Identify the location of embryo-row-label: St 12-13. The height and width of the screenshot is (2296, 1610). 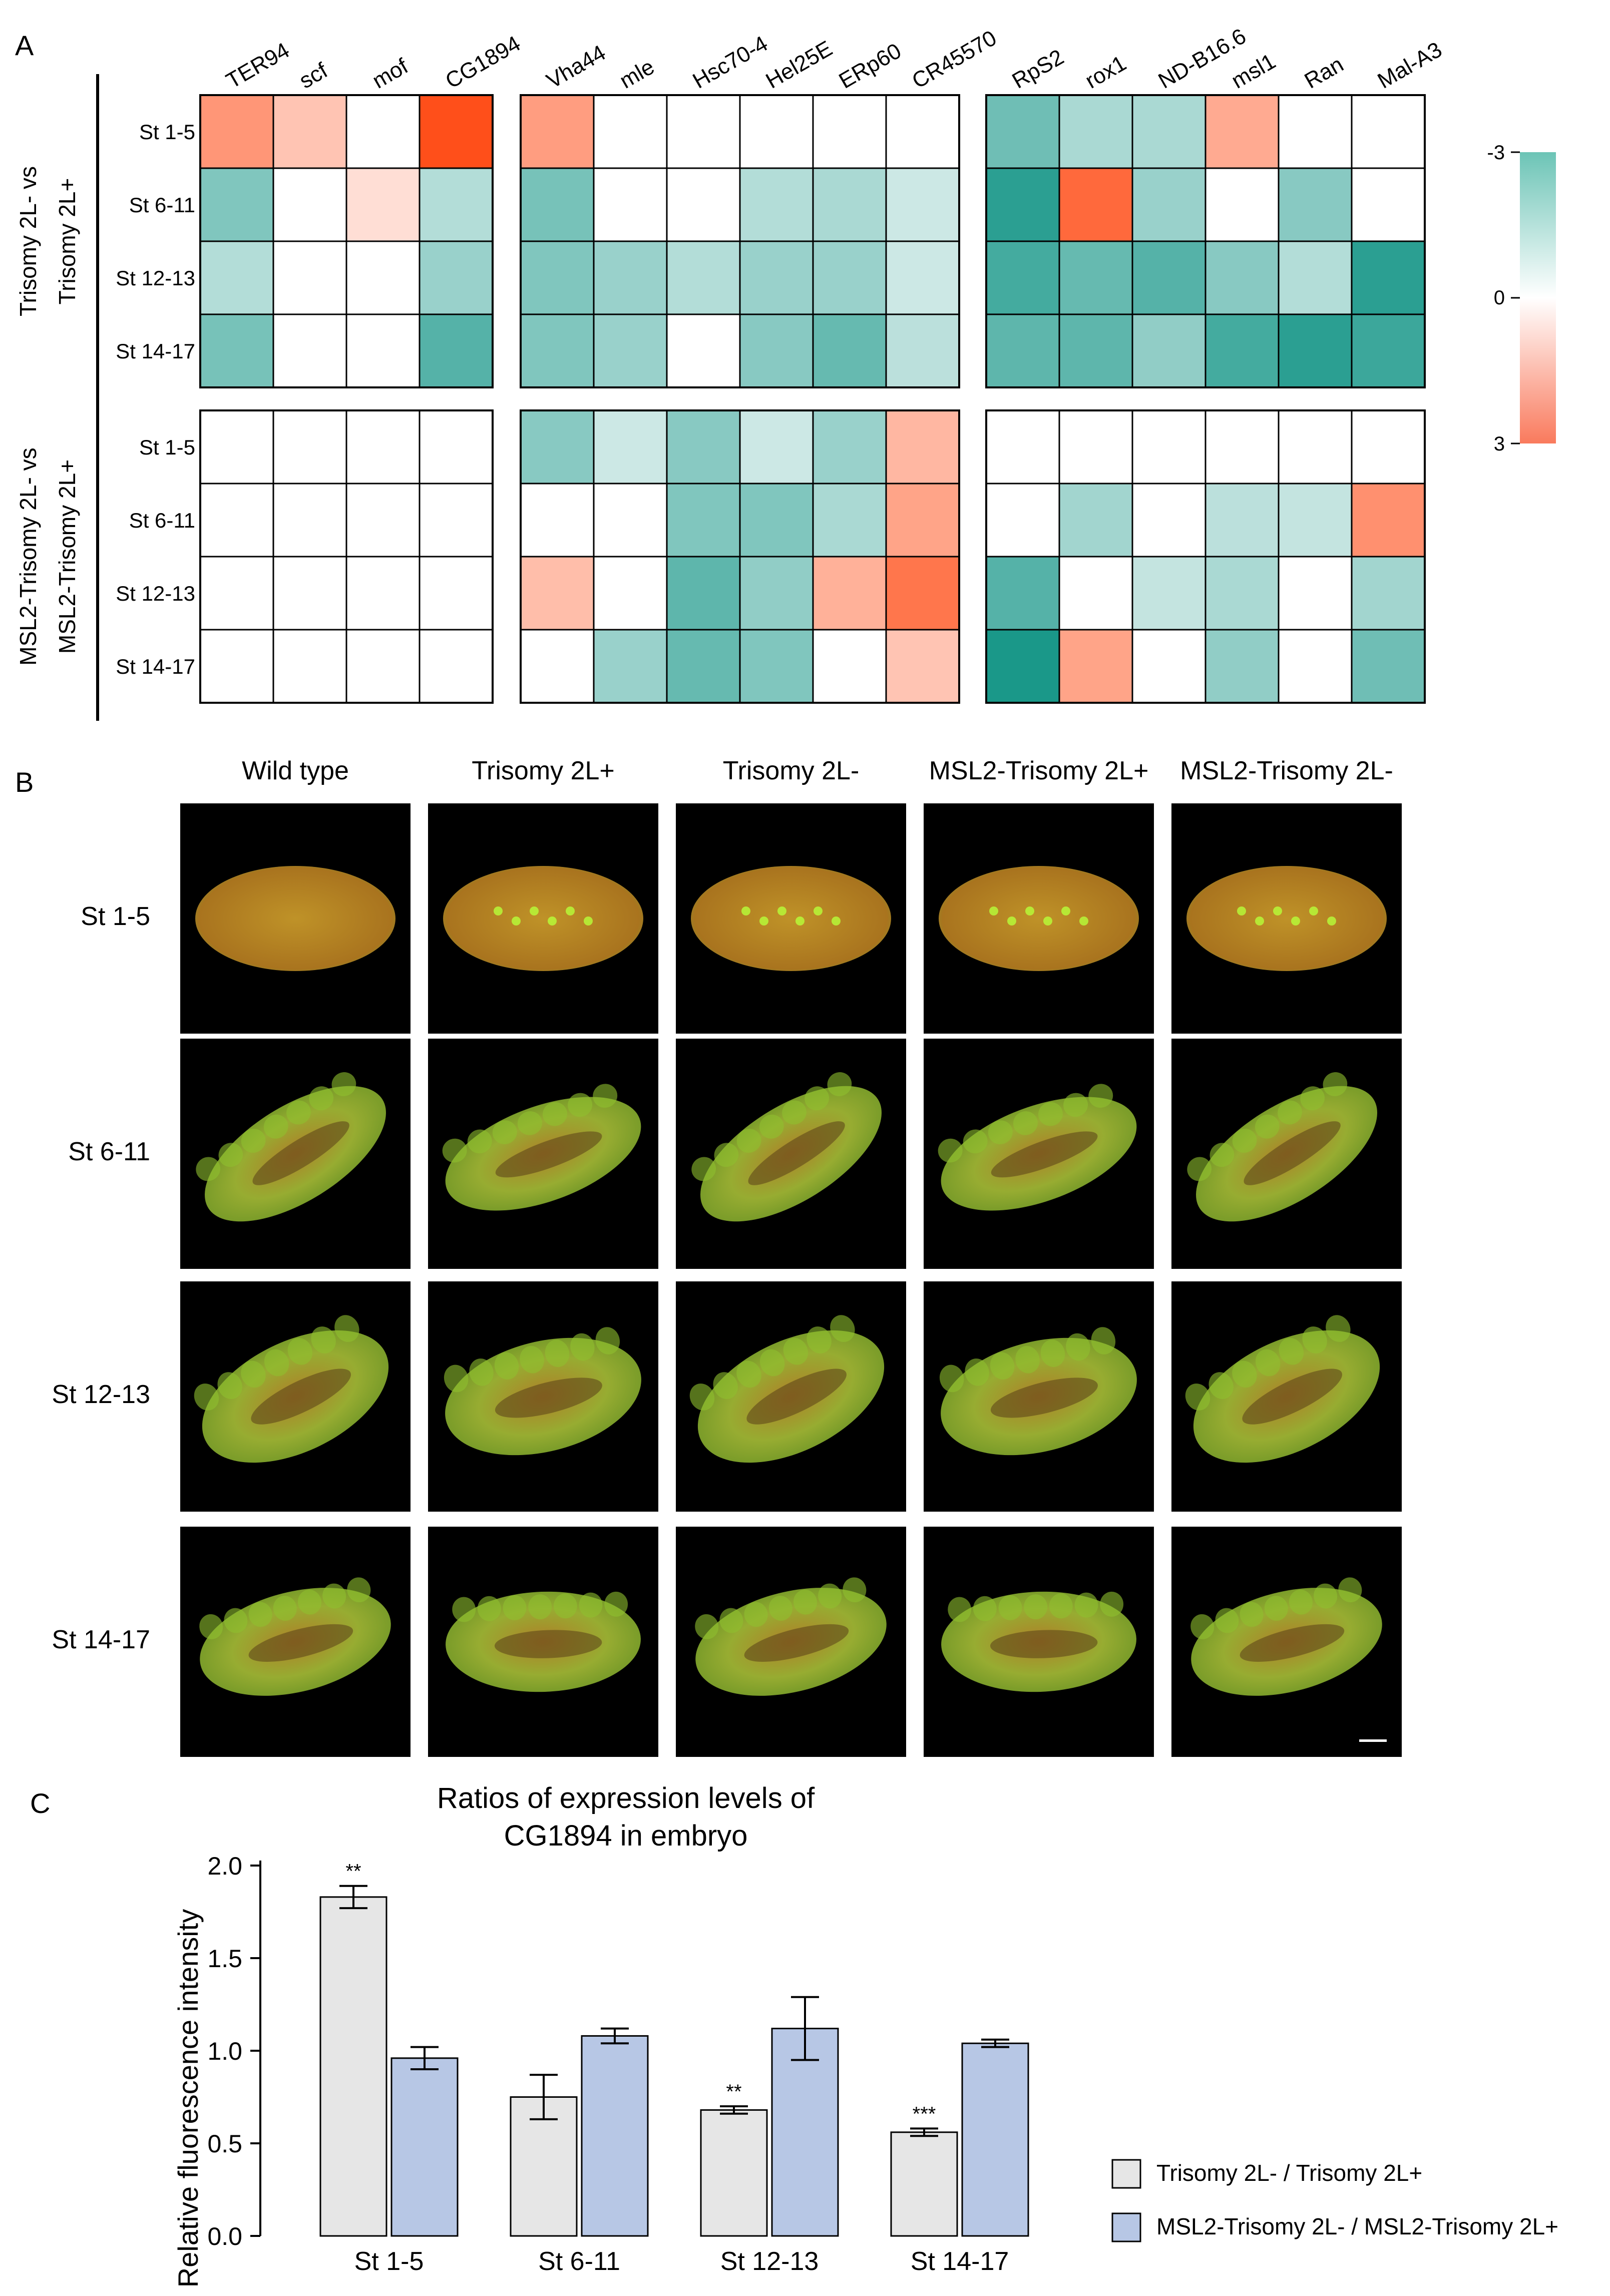
(101, 1394).